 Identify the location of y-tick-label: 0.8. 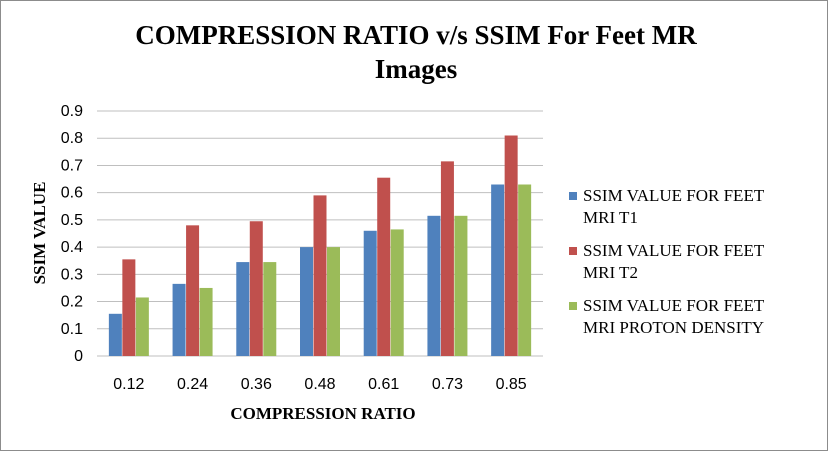
(72, 138).